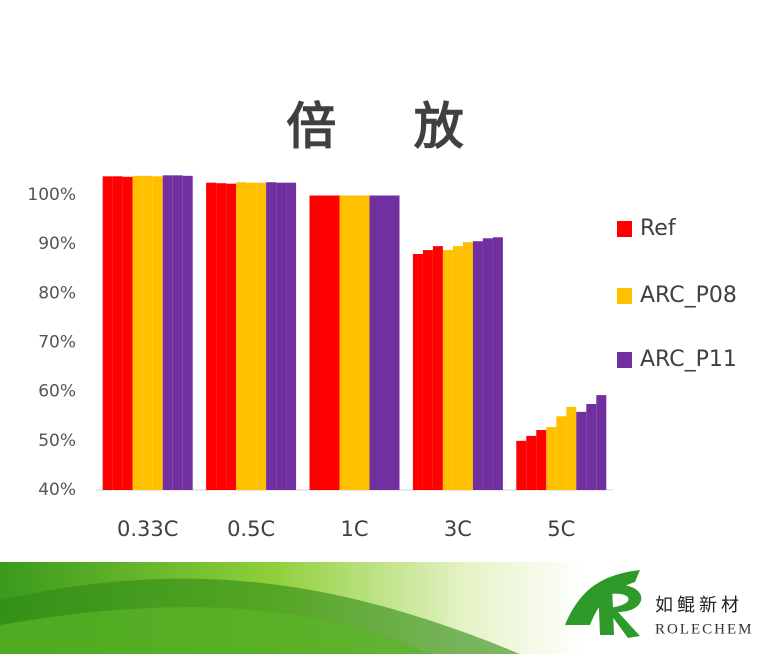  What do you see at coordinates (57, 293) in the screenshot?
I see `y-tick-label: 80%` at bounding box center [57, 293].